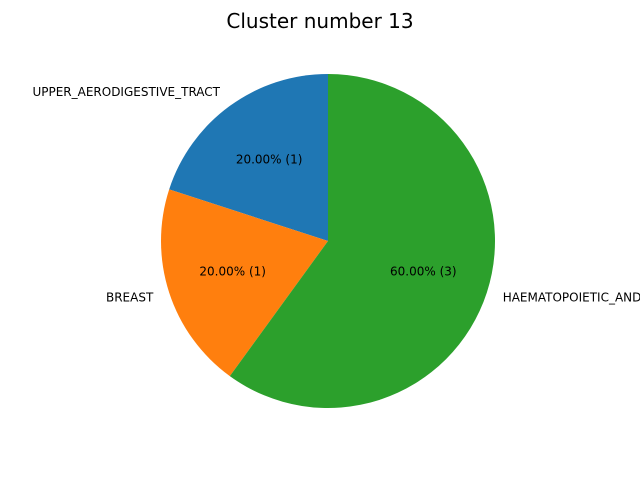  Describe the element at coordinates (319, 21) in the screenshot. I see `chart-title: Cluster number 13` at that location.